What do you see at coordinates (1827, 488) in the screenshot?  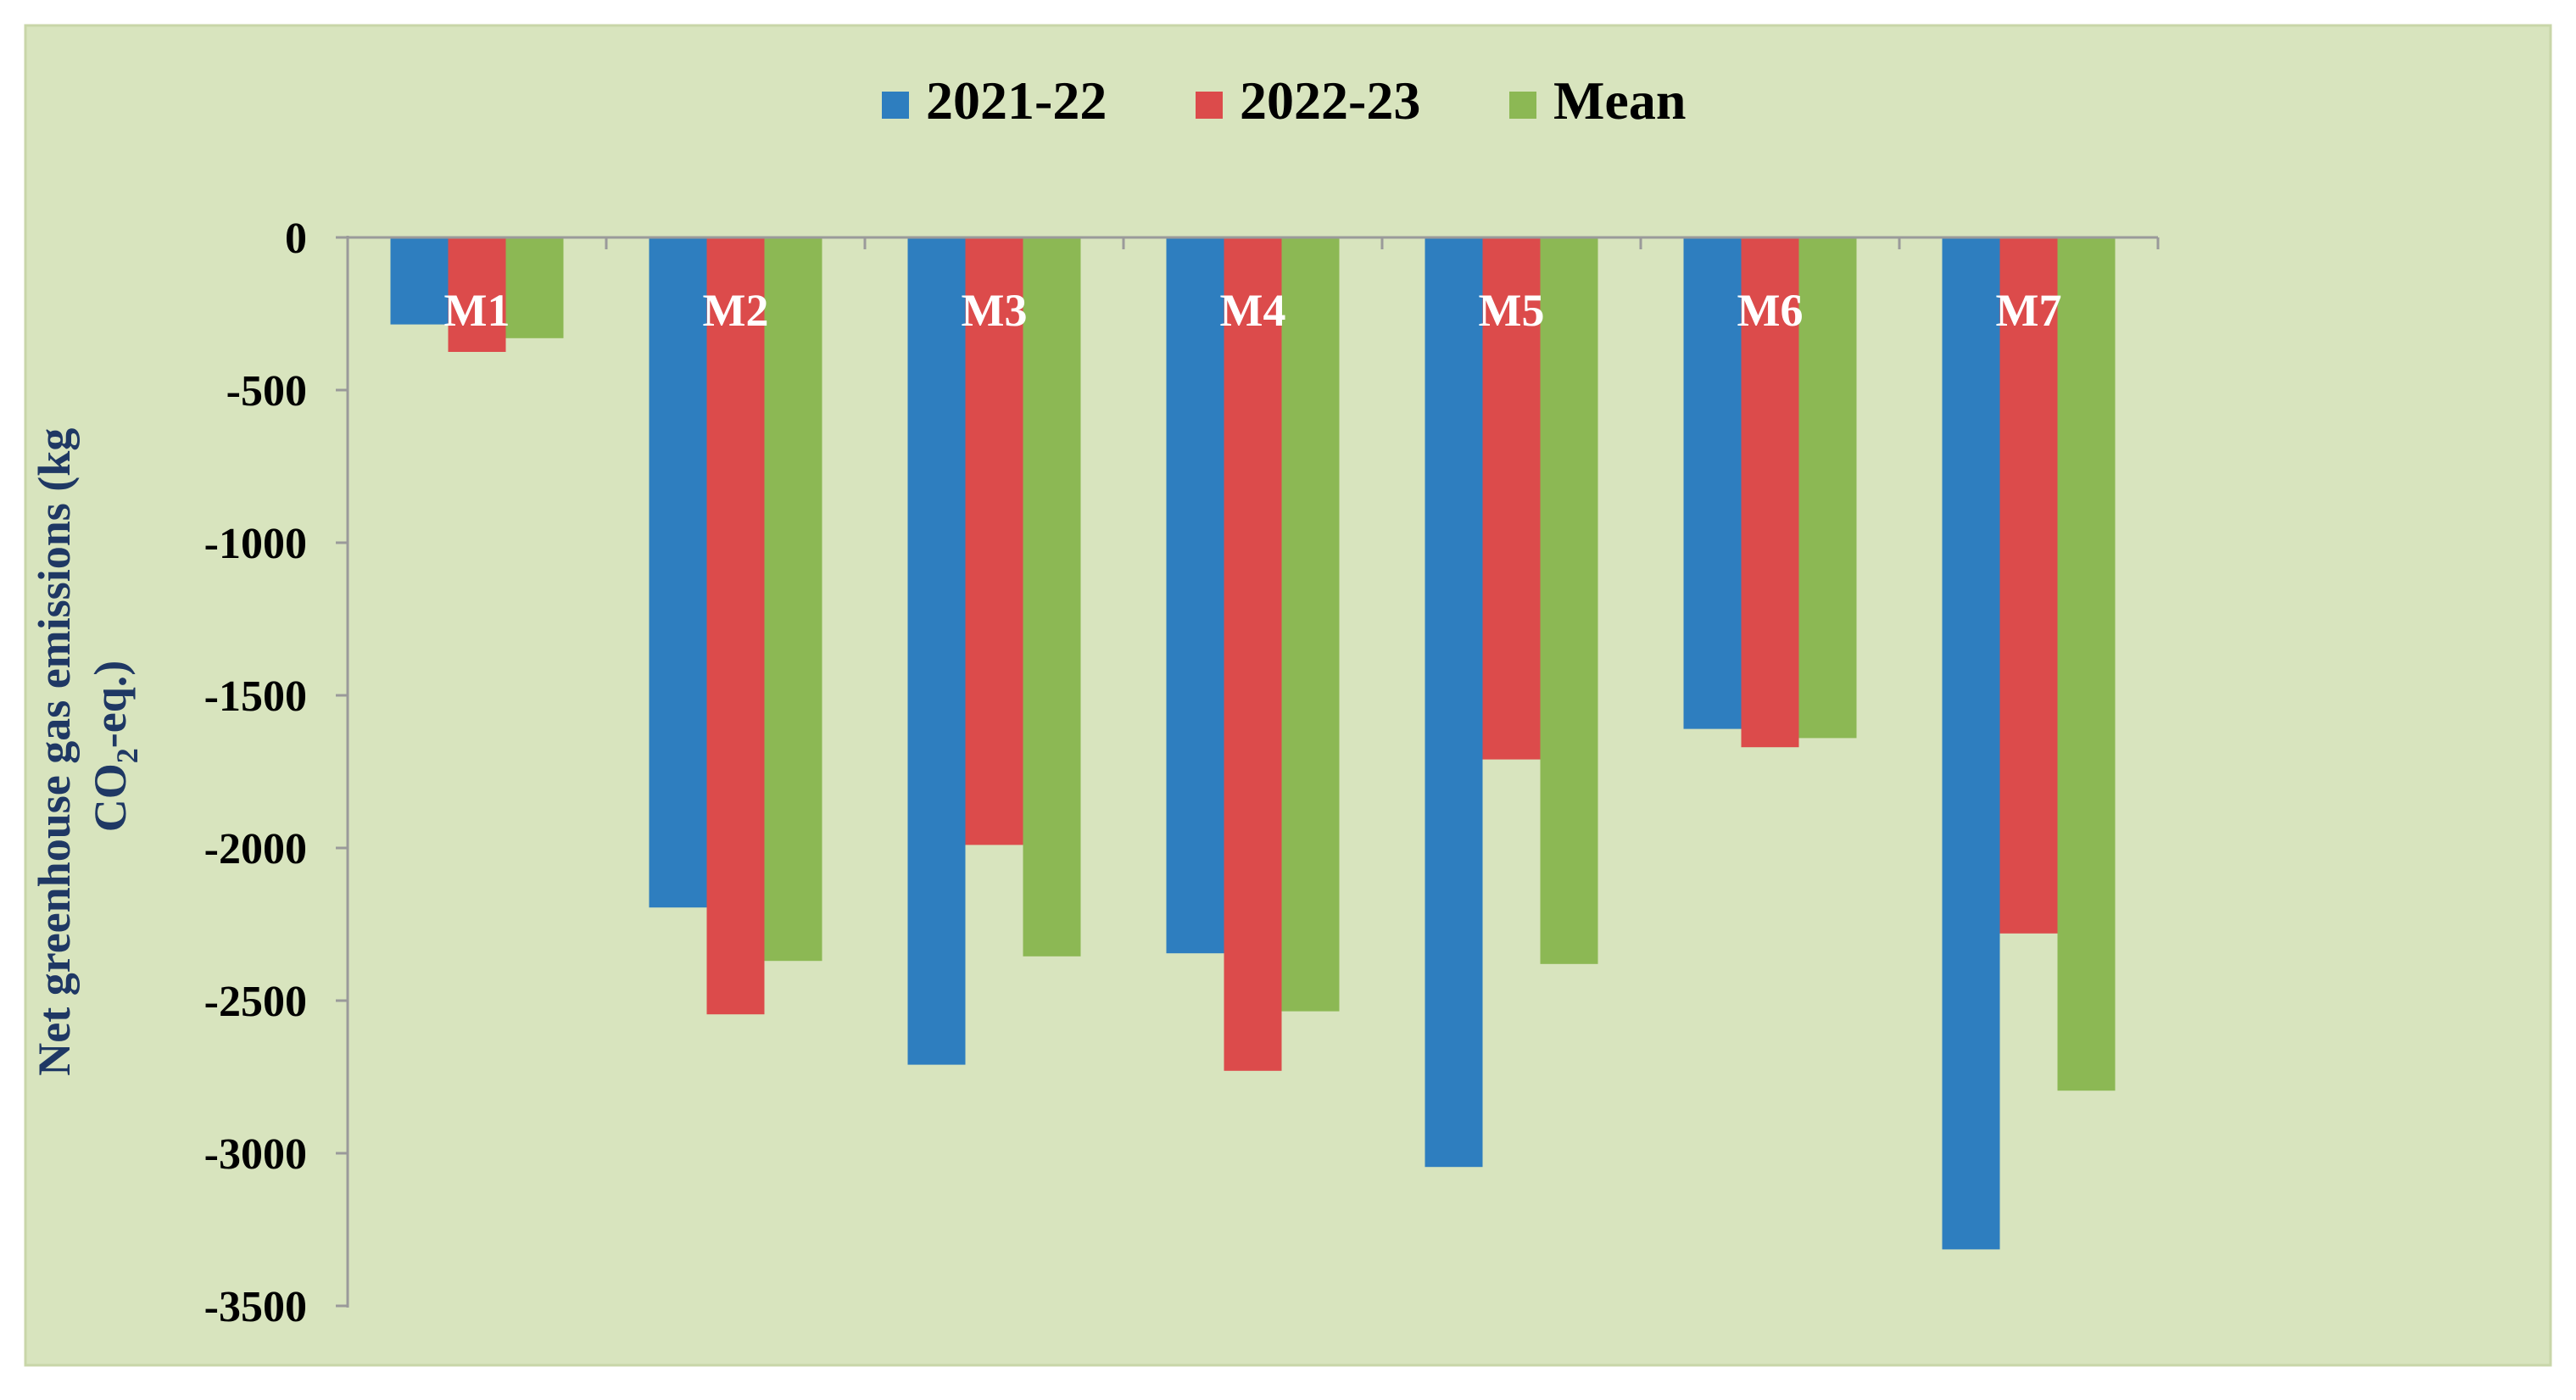 I see `bar-m6-mean` at bounding box center [1827, 488].